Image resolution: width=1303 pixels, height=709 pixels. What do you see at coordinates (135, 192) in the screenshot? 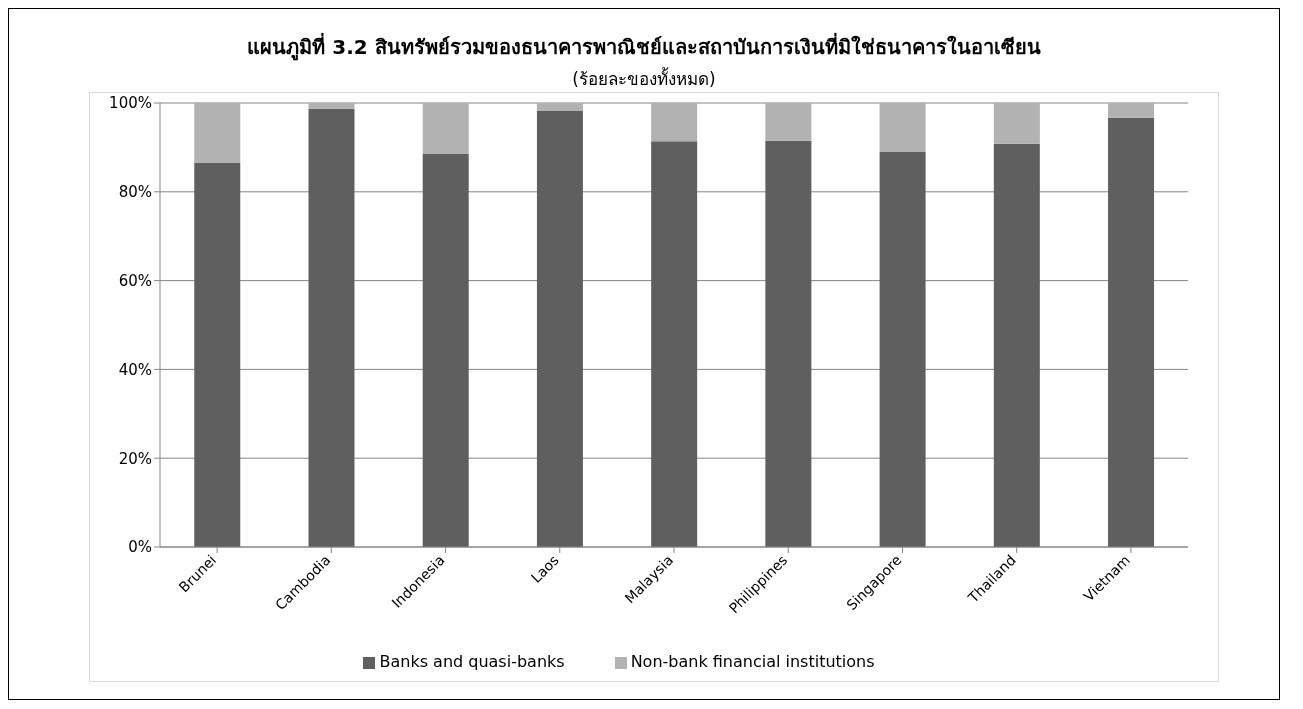
I see `y-tick-label: 80%` at bounding box center [135, 192].